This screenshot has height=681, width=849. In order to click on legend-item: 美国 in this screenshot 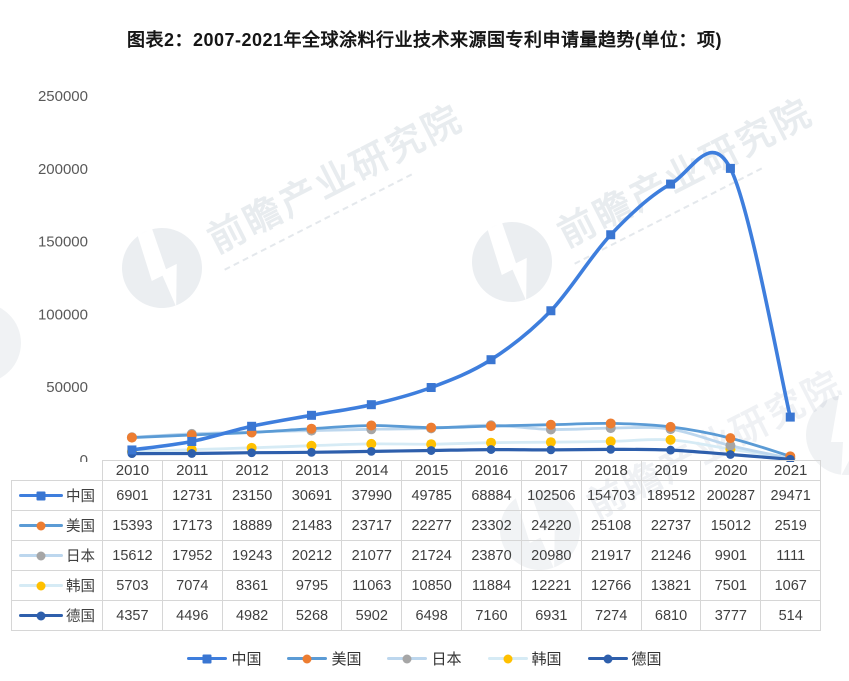, I will do `click(324, 658)`.